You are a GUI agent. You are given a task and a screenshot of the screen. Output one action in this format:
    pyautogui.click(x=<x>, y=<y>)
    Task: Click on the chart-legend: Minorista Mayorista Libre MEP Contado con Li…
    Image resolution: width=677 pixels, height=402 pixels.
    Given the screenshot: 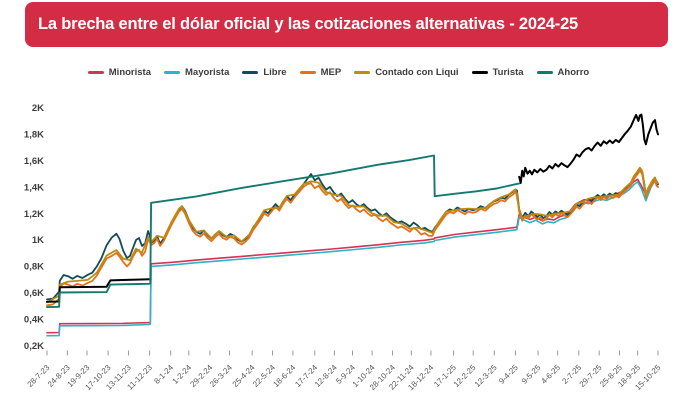 What is the action you would take?
    pyautogui.click(x=338, y=72)
    